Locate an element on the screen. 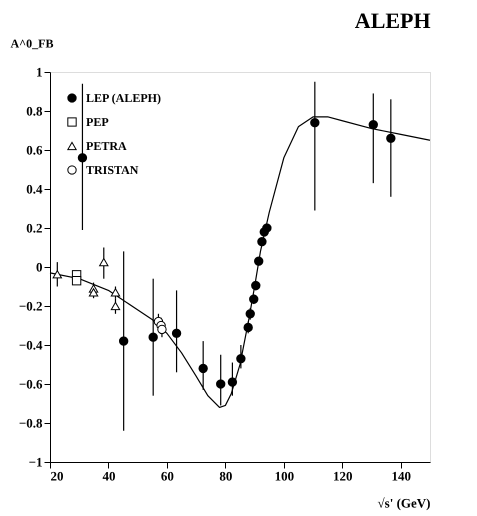 This screenshot has width=477, height=516. legend-label: TRISTAN is located at coordinates (112, 170).